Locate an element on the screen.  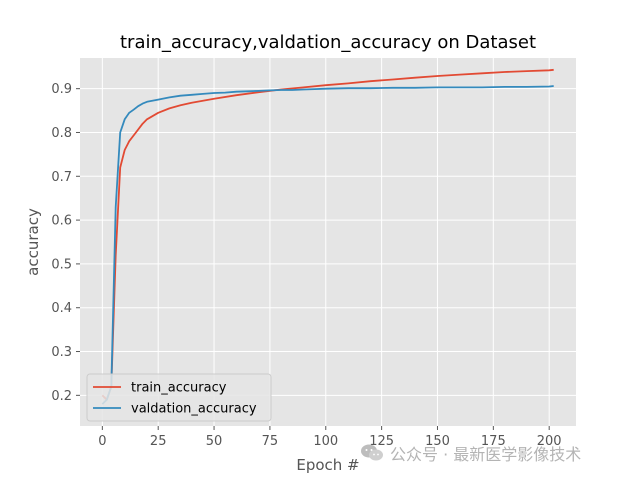
legend-label: train_accuracy is located at coordinates (179, 388).